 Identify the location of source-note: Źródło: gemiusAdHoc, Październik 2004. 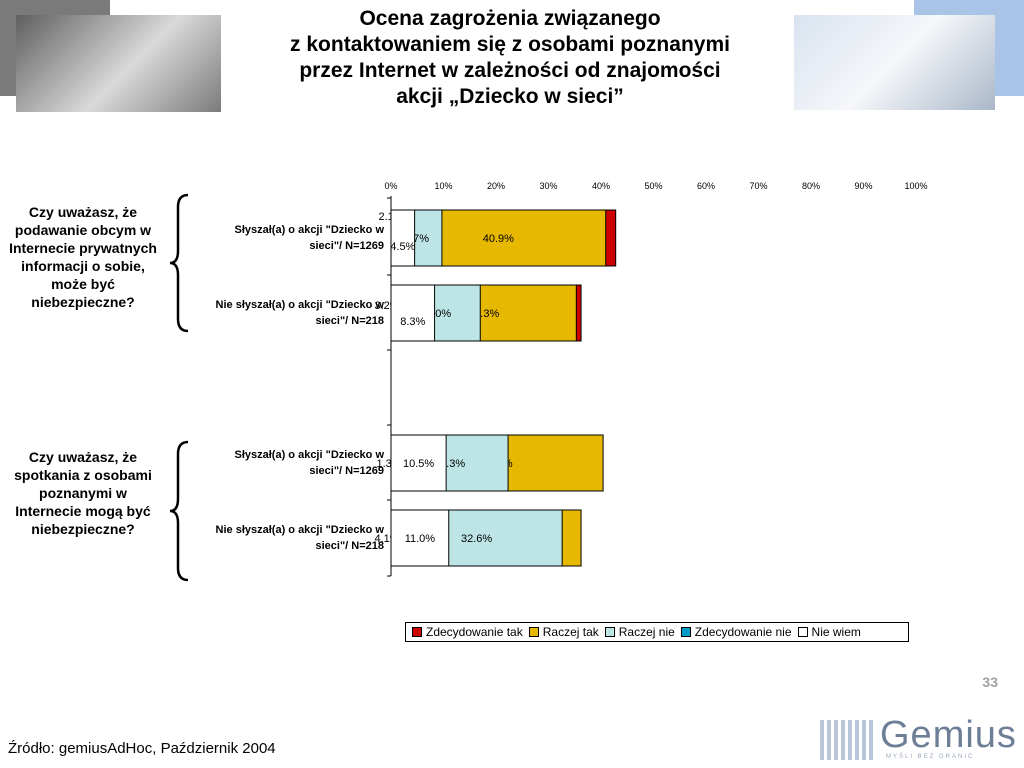
(142, 748).